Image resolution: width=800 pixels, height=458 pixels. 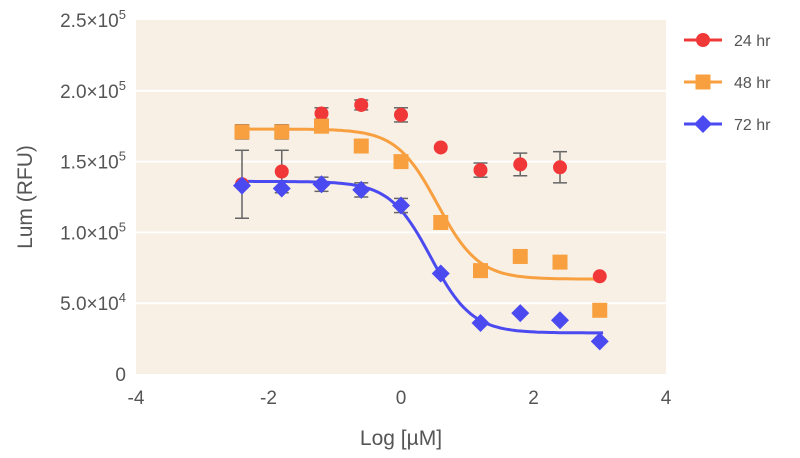 I want to click on legend: 24 hr 48 hr 72 hr, so click(x=727, y=83).